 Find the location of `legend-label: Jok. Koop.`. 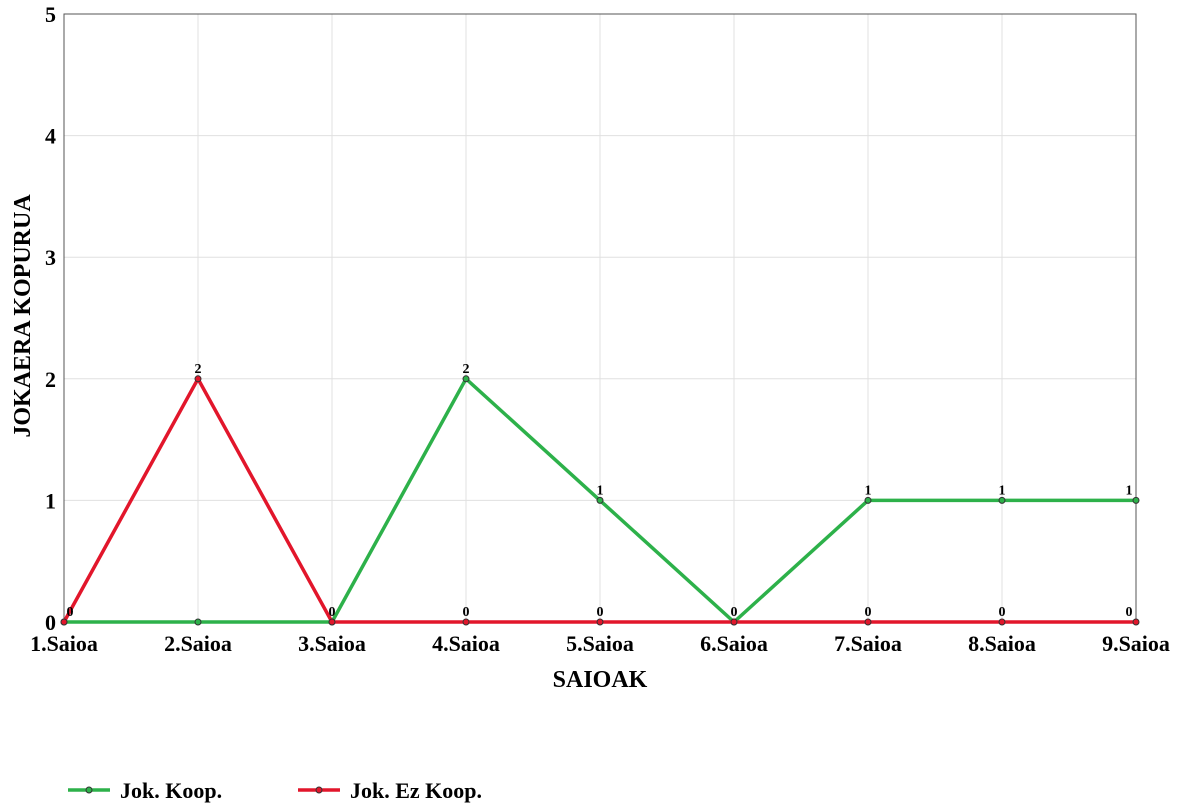

legend-label: Jok. Koop. is located at coordinates (171, 790).